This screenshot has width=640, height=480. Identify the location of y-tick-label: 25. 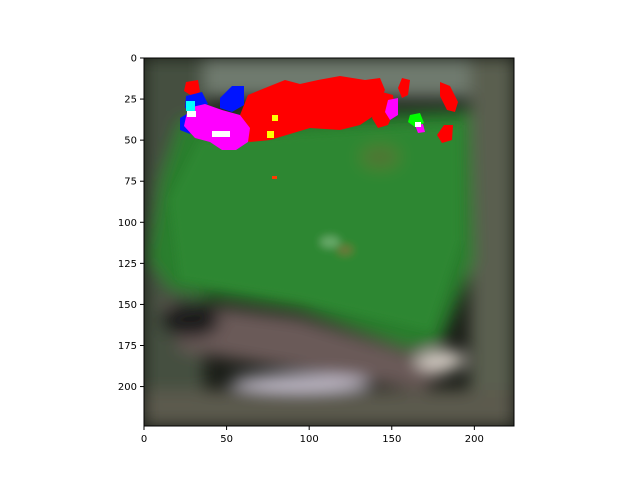
(130, 100).